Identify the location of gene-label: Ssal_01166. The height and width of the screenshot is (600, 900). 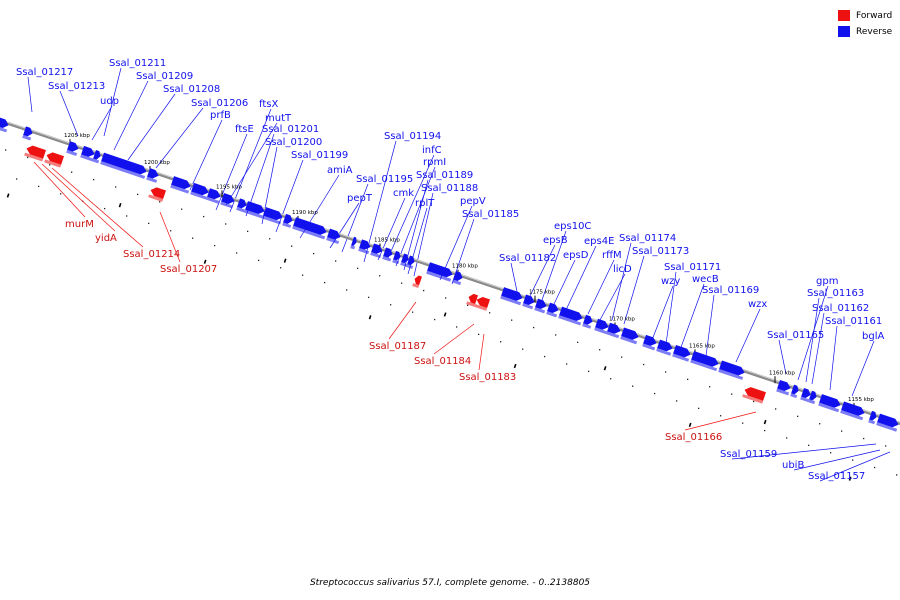
(693, 437).